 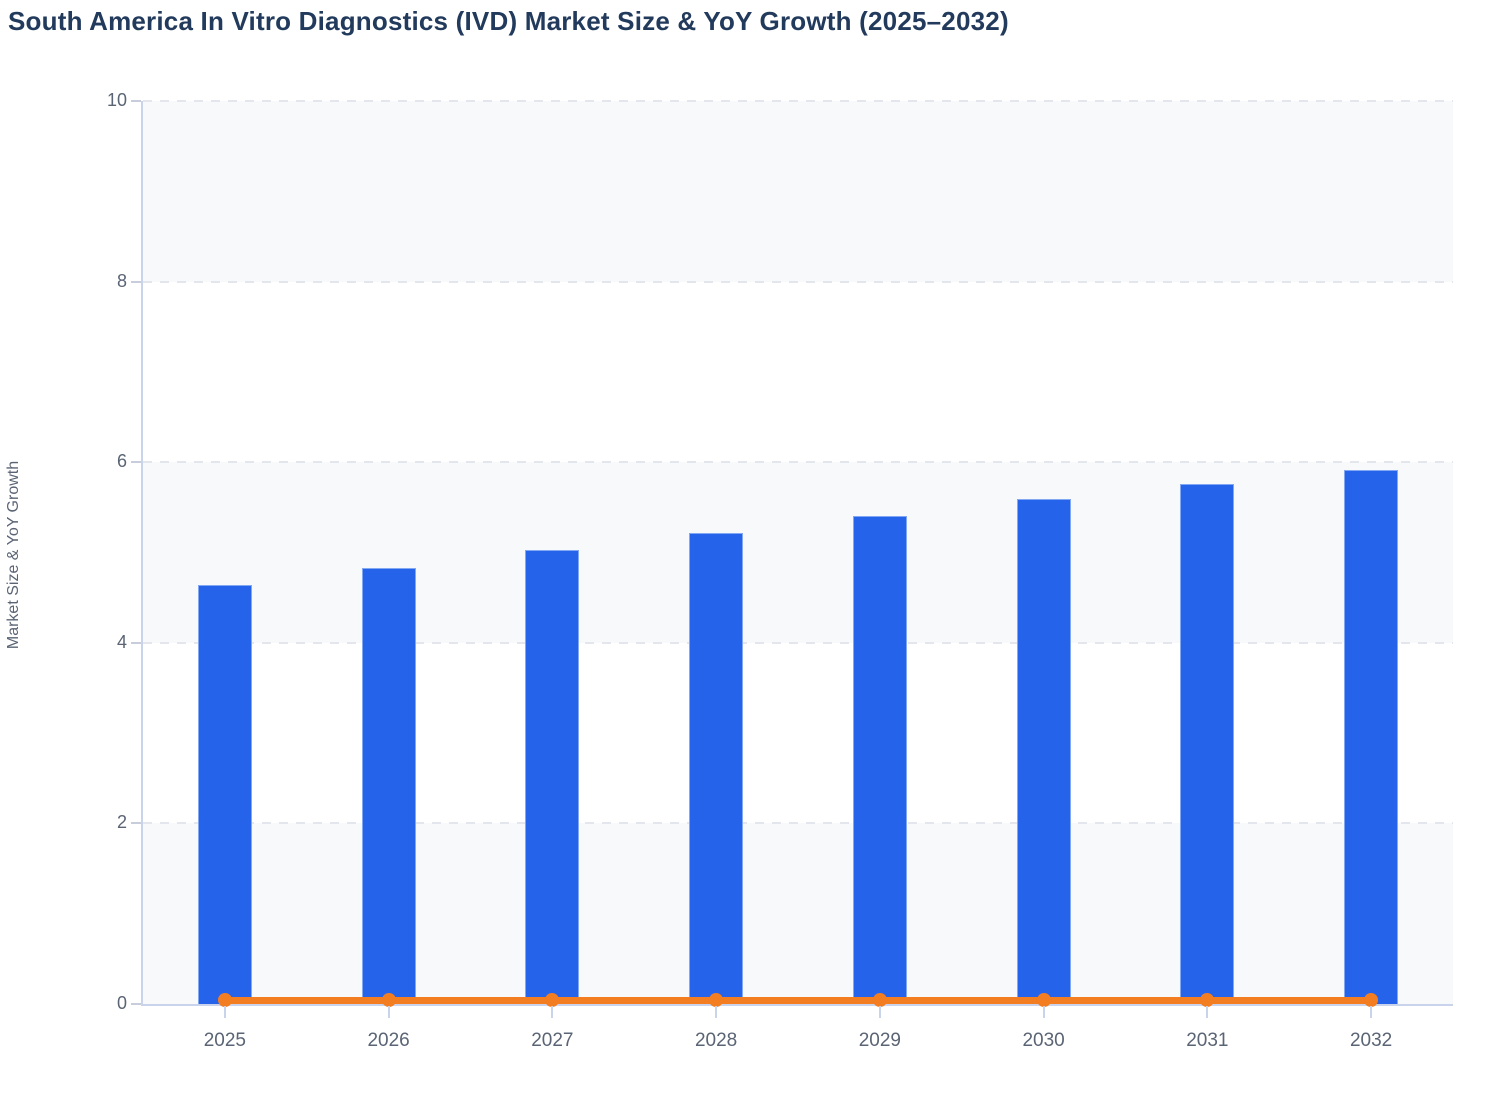 What do you see at coordinates (116, 100) in the screenshot?
I see `y-tick-label-10: 10` at bounding box center [116, 100].